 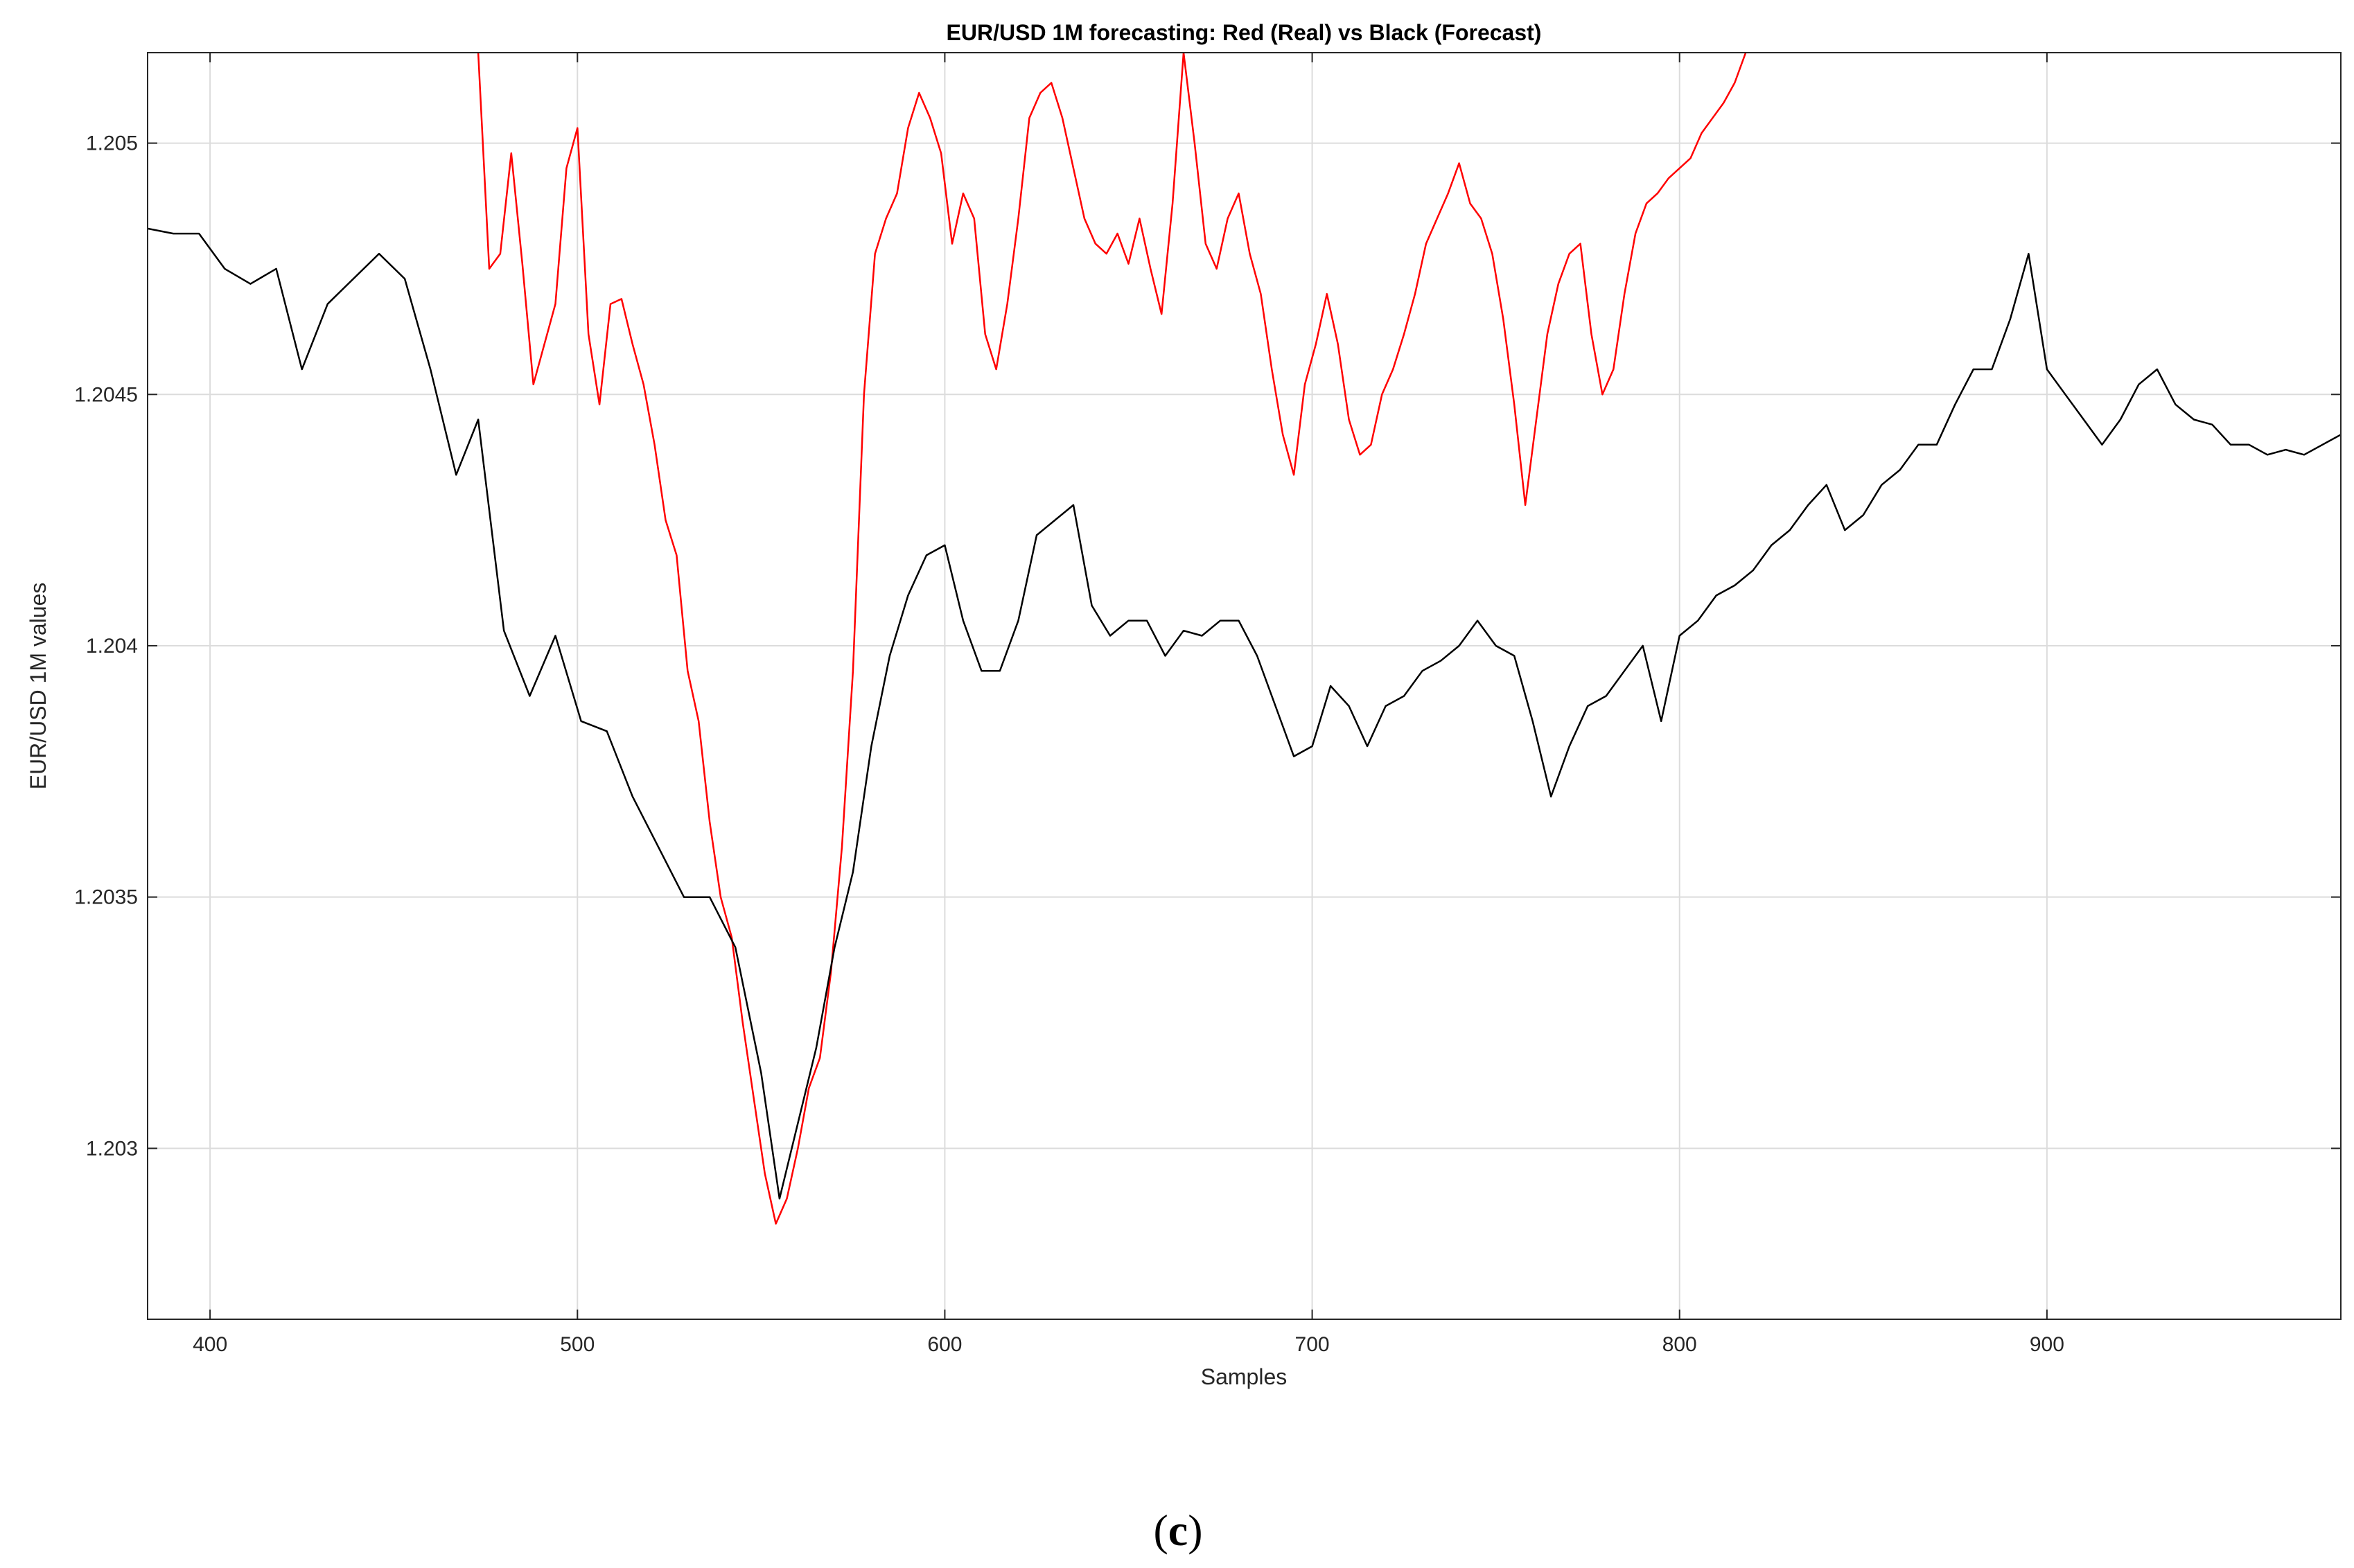 What do you see at coordinates (2047, 1344) in the screenshot?
I see `x-tick-label: 900` at bounding box center [2047, 1344].